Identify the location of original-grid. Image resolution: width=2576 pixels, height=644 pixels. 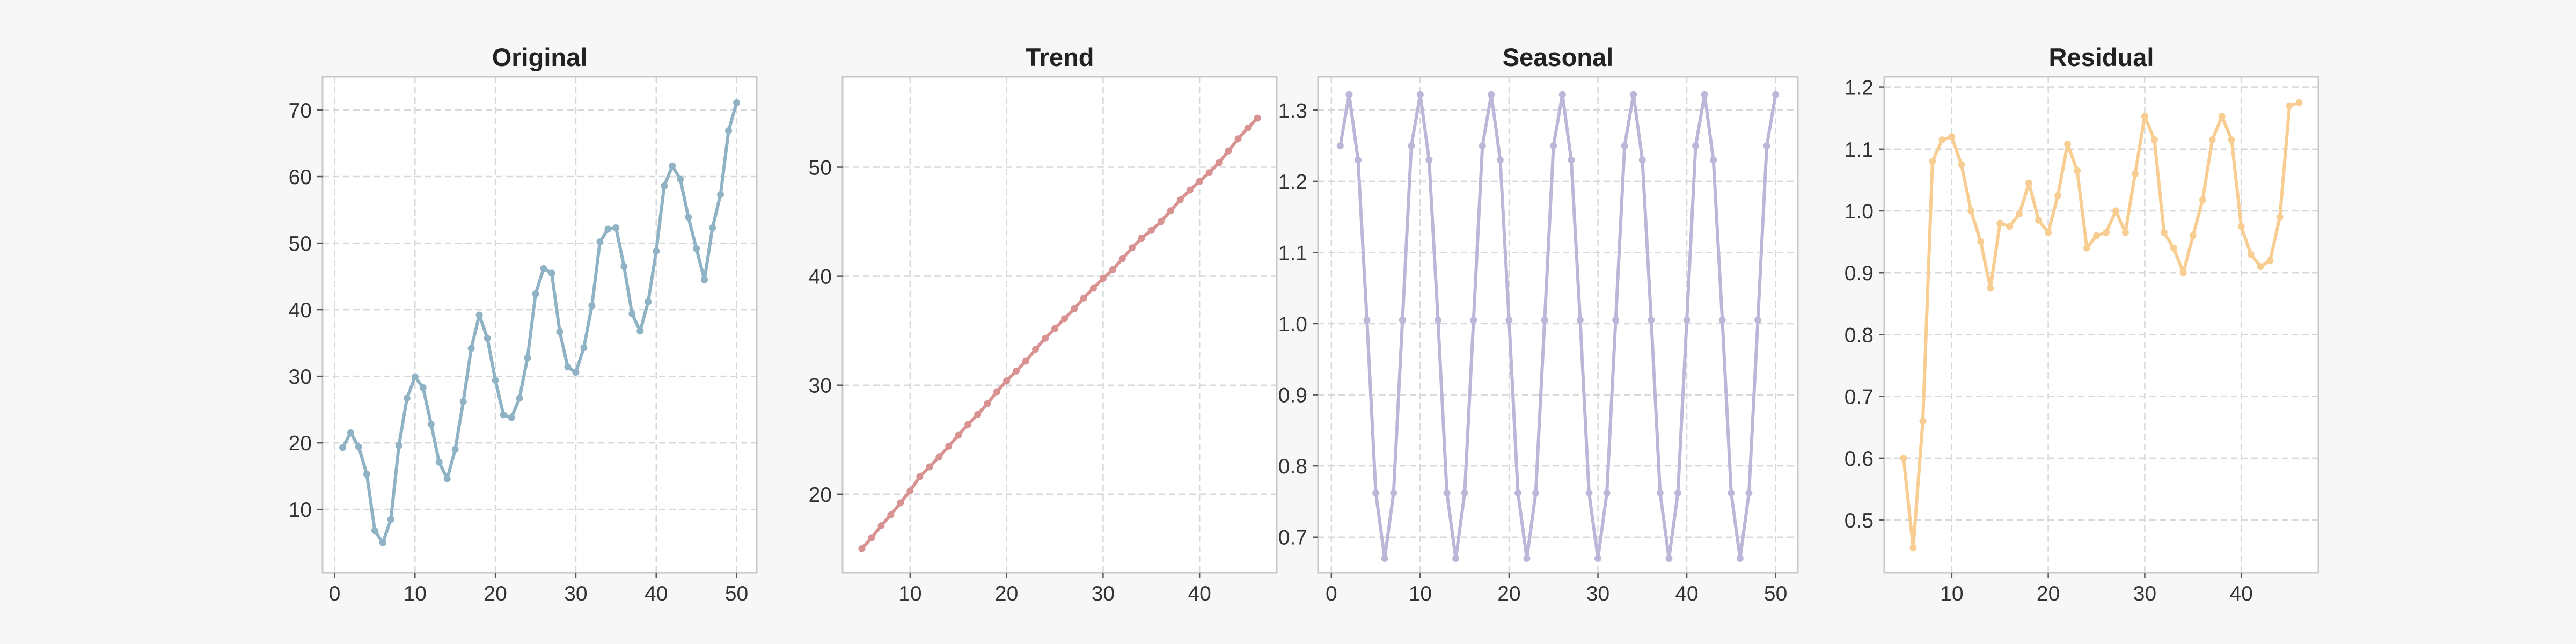
(540, 325).